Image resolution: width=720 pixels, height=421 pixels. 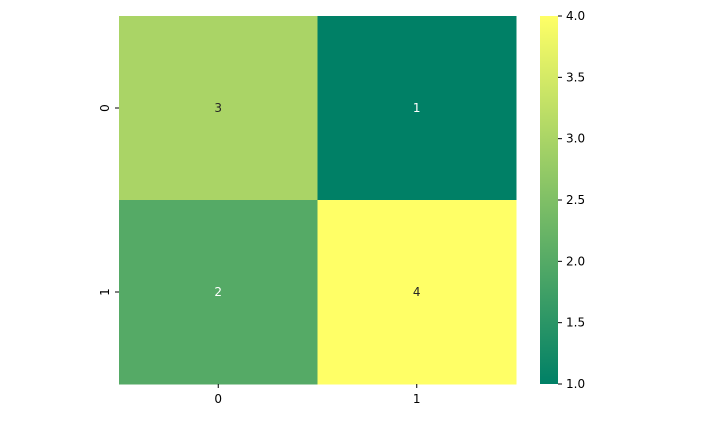 I want to click on cell-annotation: 1, so click(x=417, y=108).